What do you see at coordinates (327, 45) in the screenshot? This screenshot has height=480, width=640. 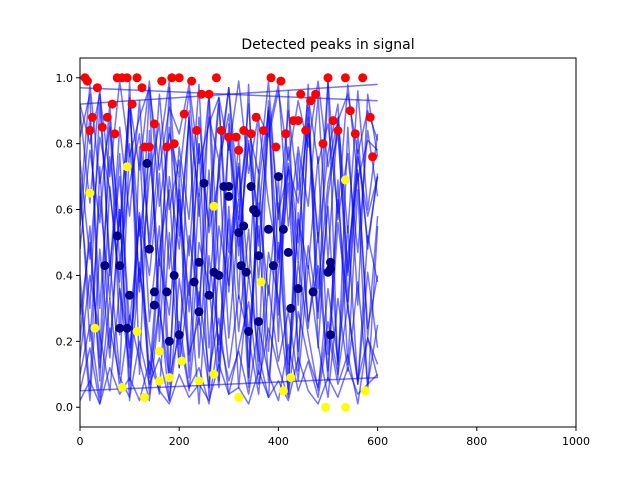 I see `chart-title: Detected peaks in signal` at bounding box center [327, 45].